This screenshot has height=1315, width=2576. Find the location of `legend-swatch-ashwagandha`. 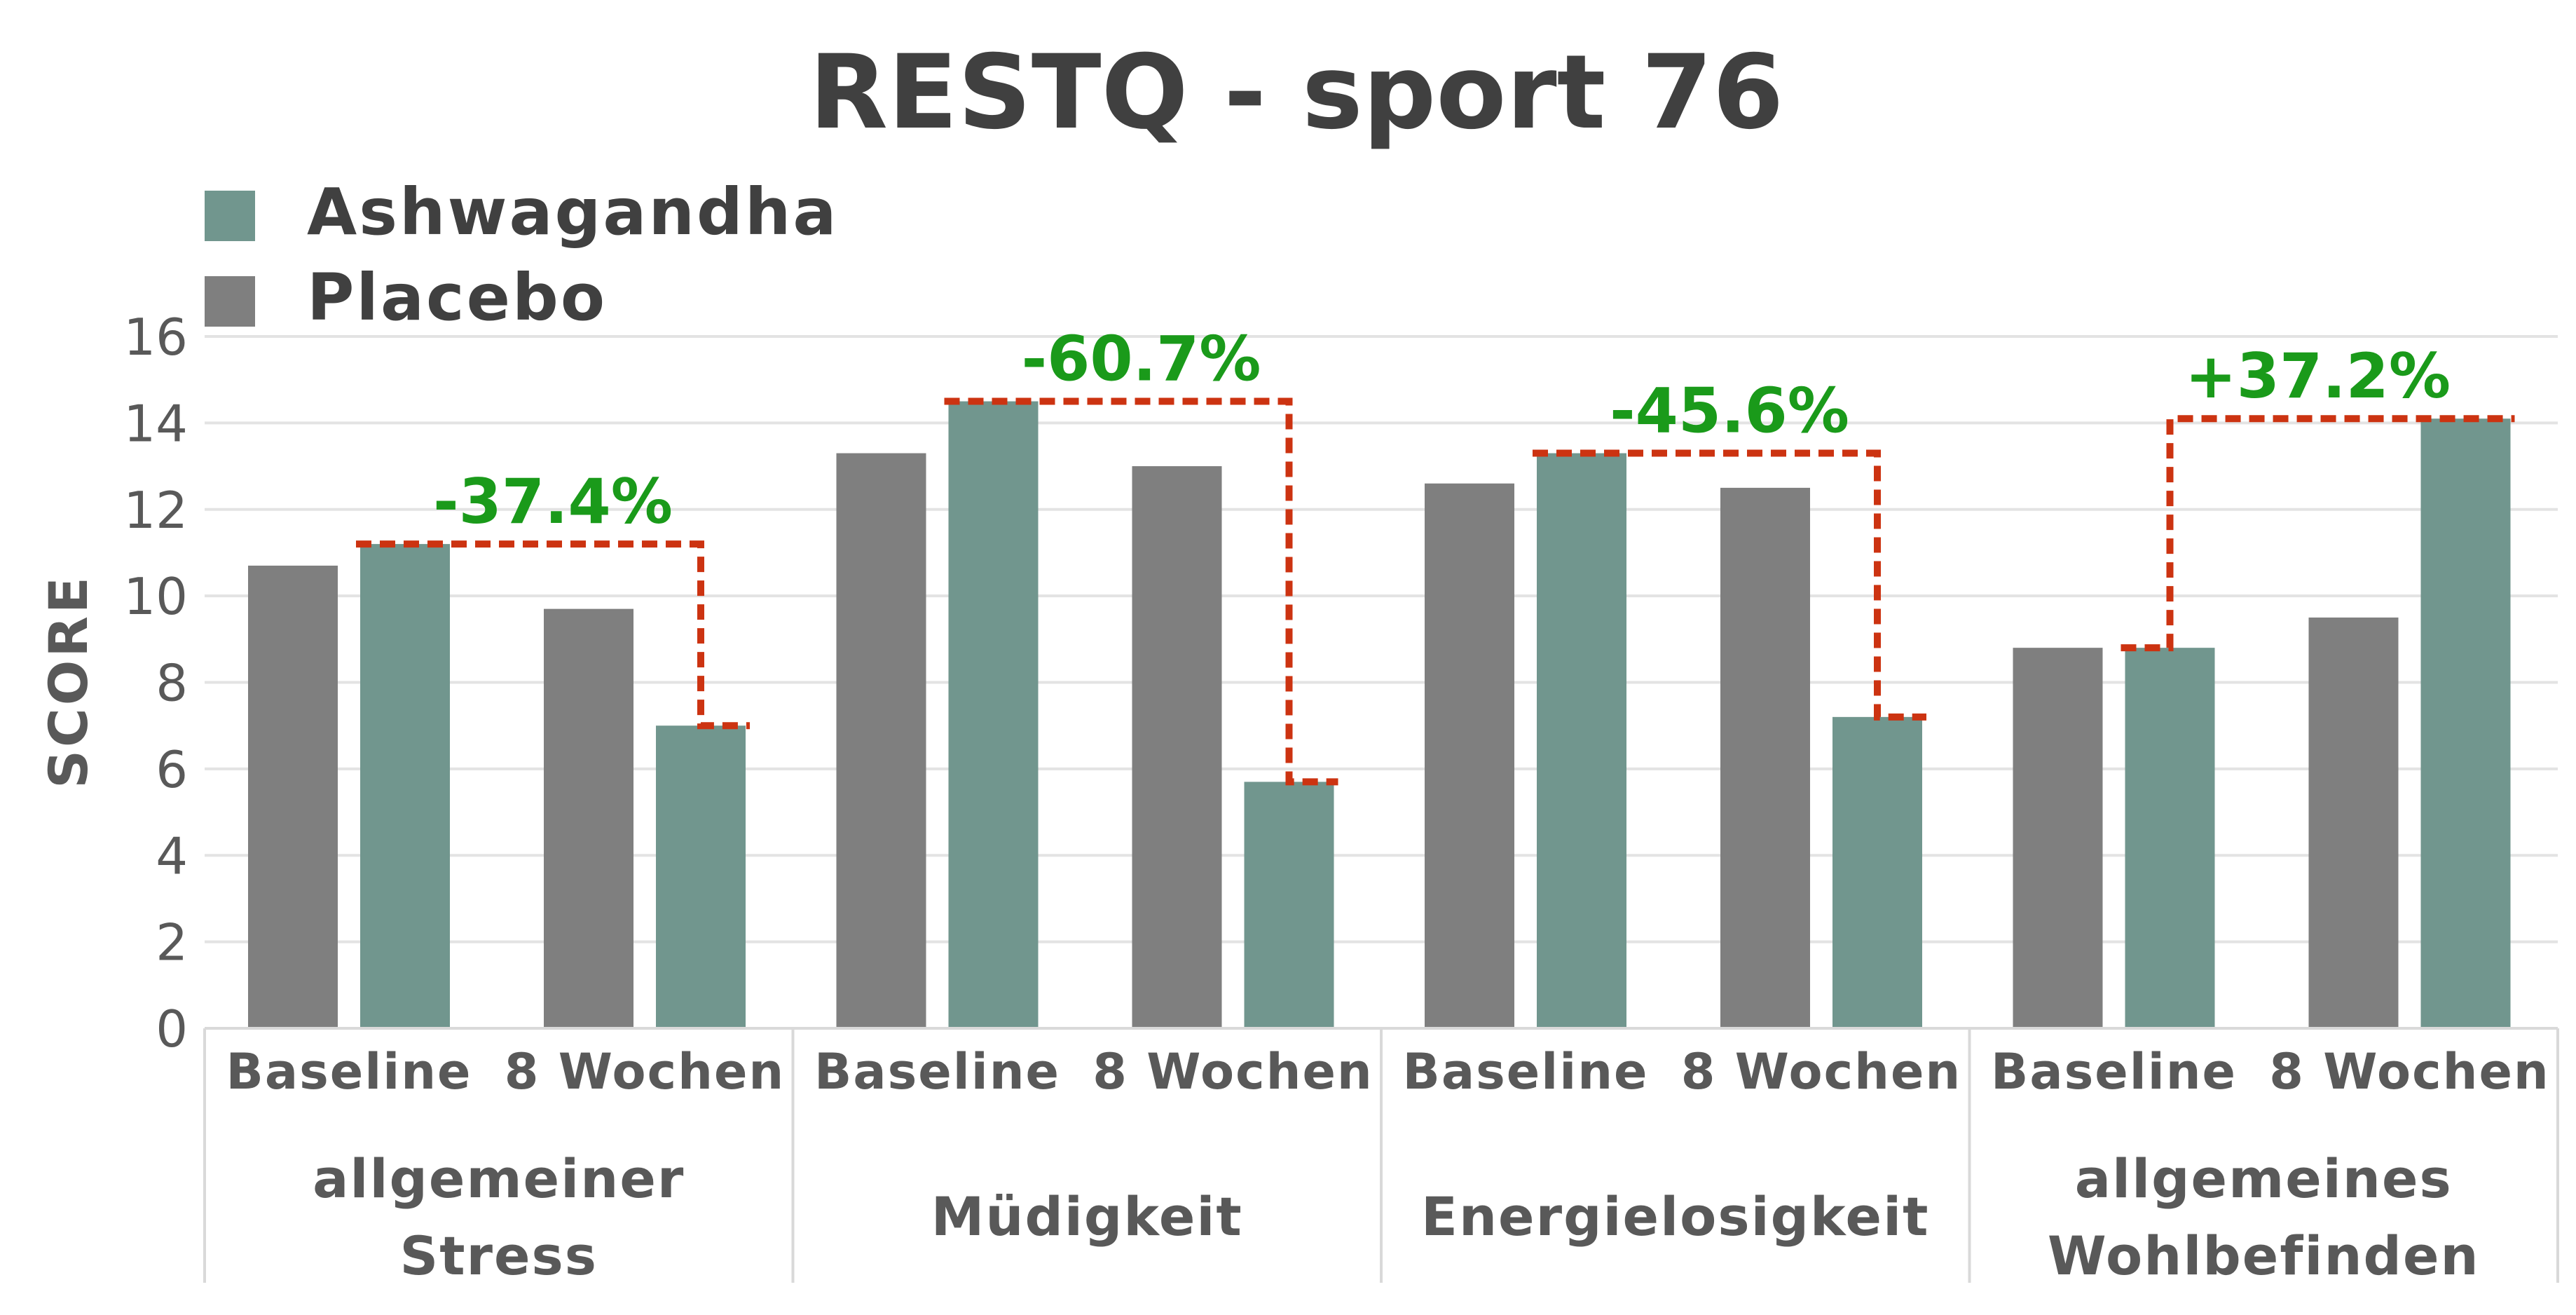

legend-swatch-ashwagandha is located at coordinates (230, 216).